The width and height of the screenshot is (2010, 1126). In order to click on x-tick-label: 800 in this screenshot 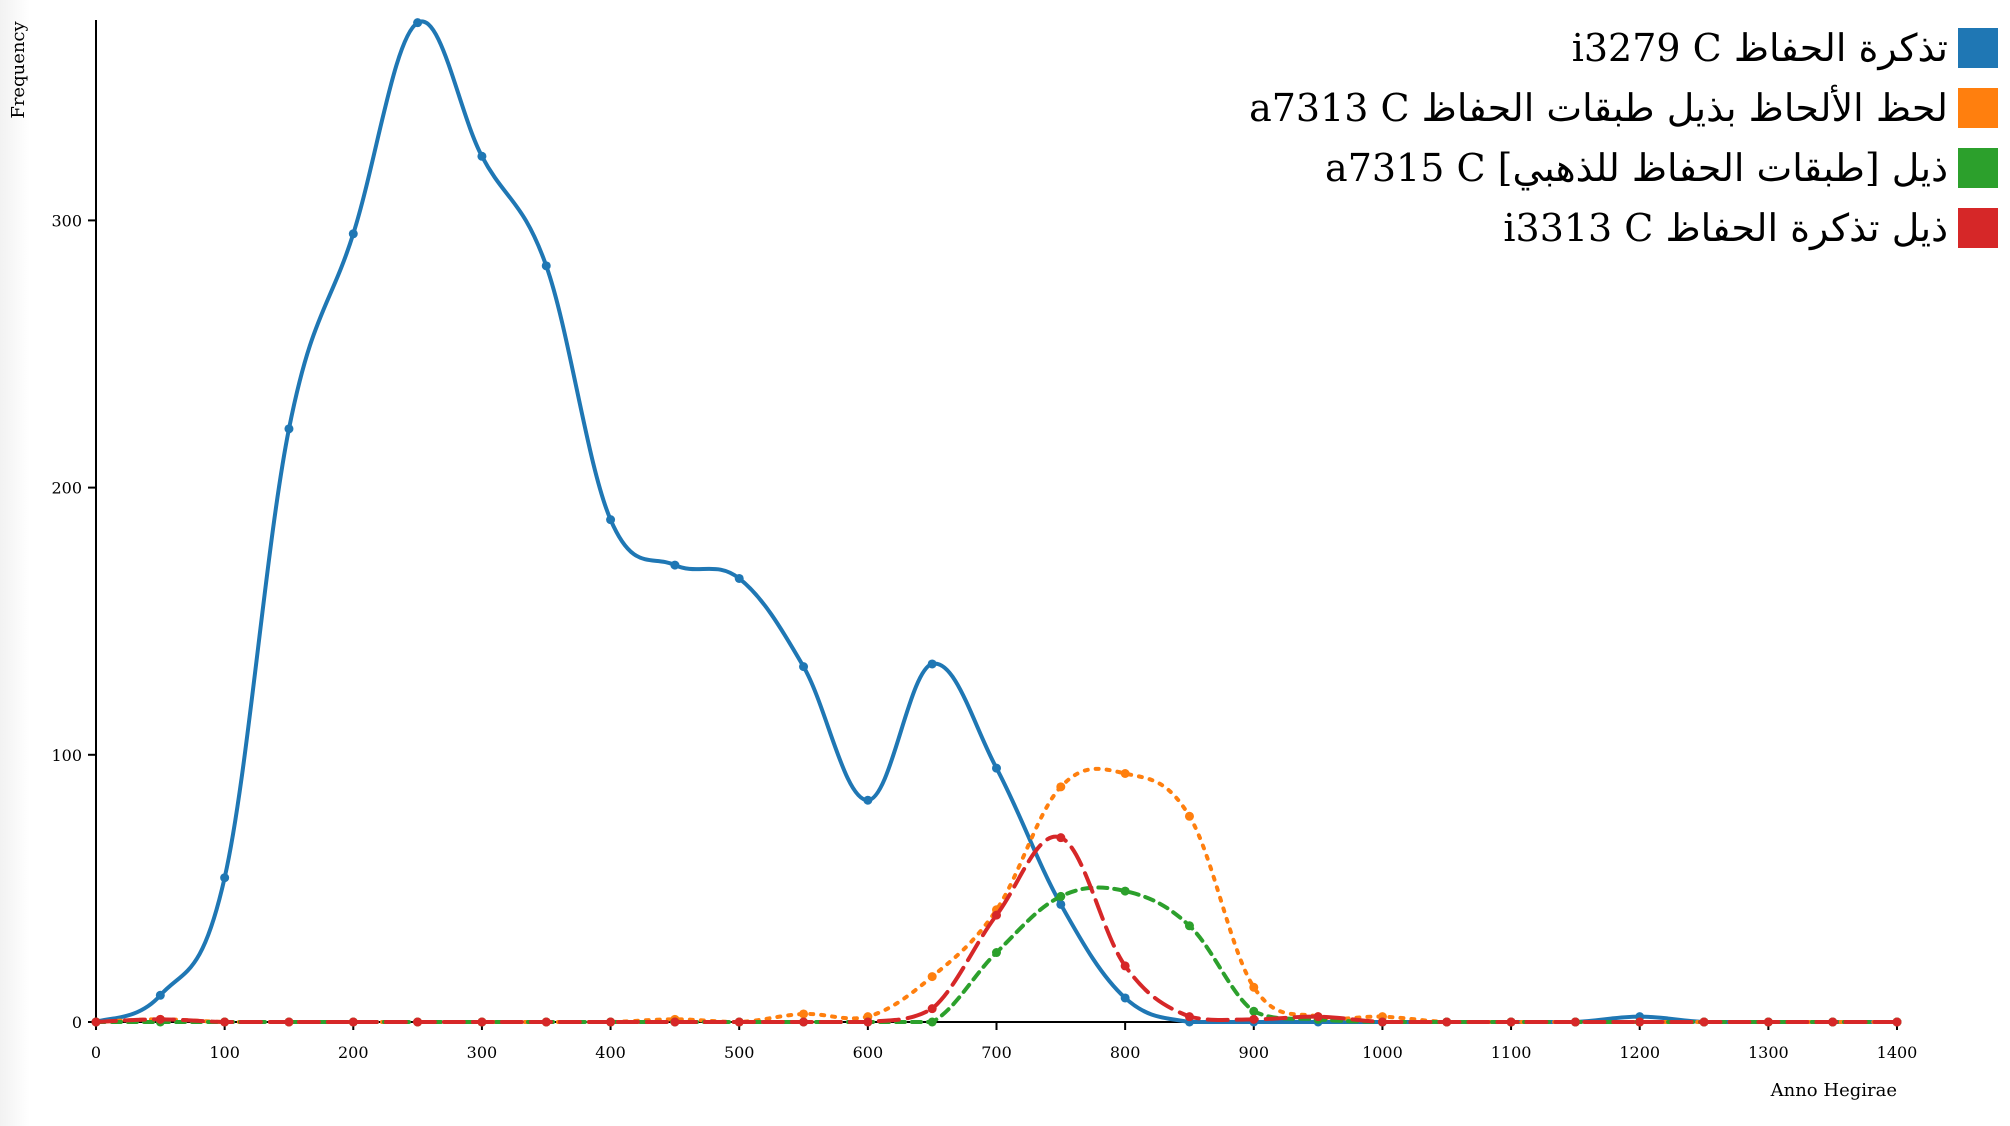, I will do `click(1125, 1052)`.